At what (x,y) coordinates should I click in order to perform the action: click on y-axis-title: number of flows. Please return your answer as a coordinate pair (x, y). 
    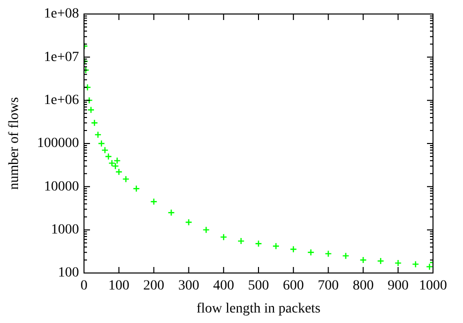
    Looking at the image, I should click on (14, 143).